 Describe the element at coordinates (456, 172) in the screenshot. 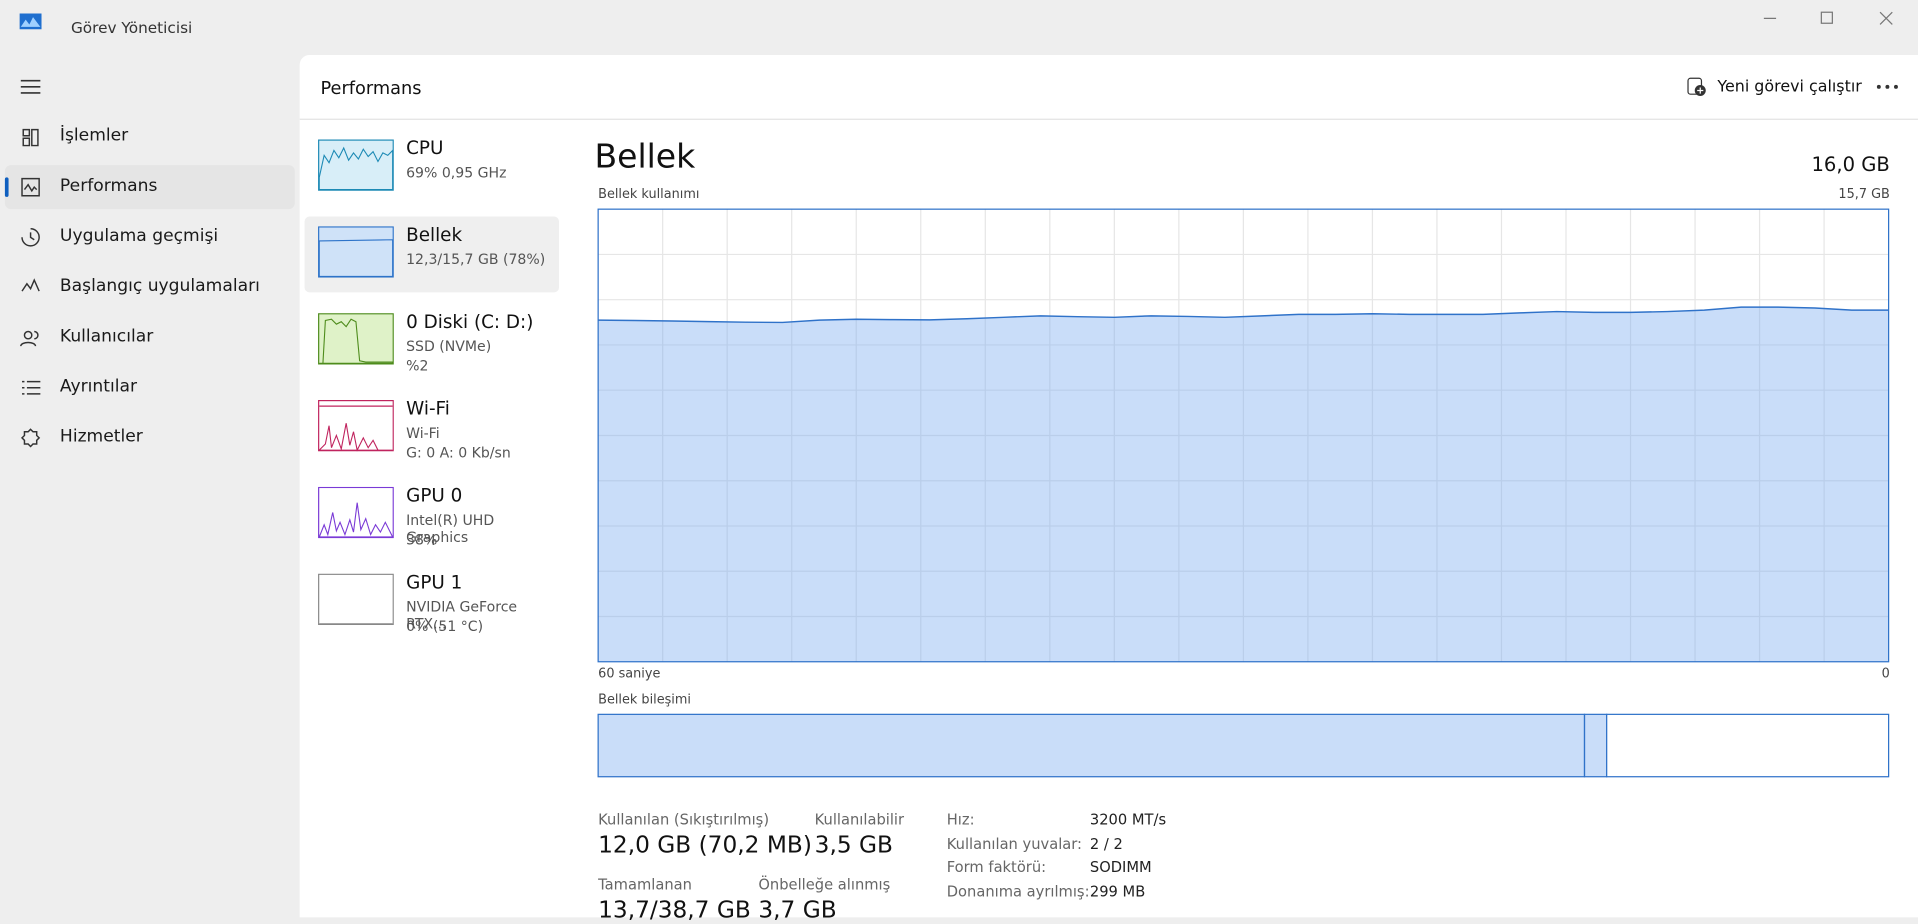

I see `device-detail: 69% 0,95 GHz` at that location.